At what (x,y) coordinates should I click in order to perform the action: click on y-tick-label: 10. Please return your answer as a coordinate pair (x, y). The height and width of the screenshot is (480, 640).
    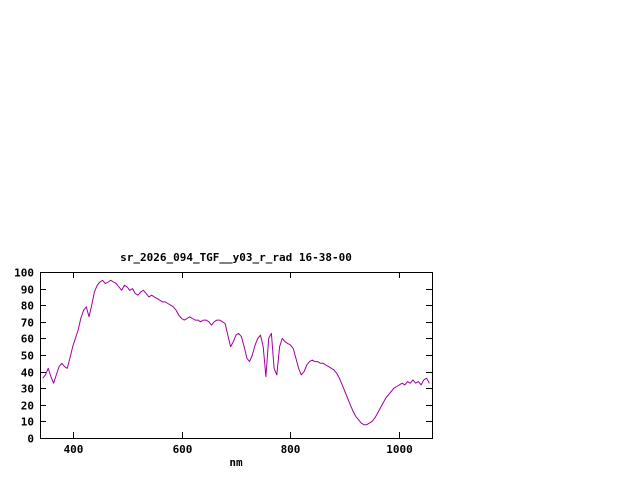
    Looking at the image, I should click on (27, 422).